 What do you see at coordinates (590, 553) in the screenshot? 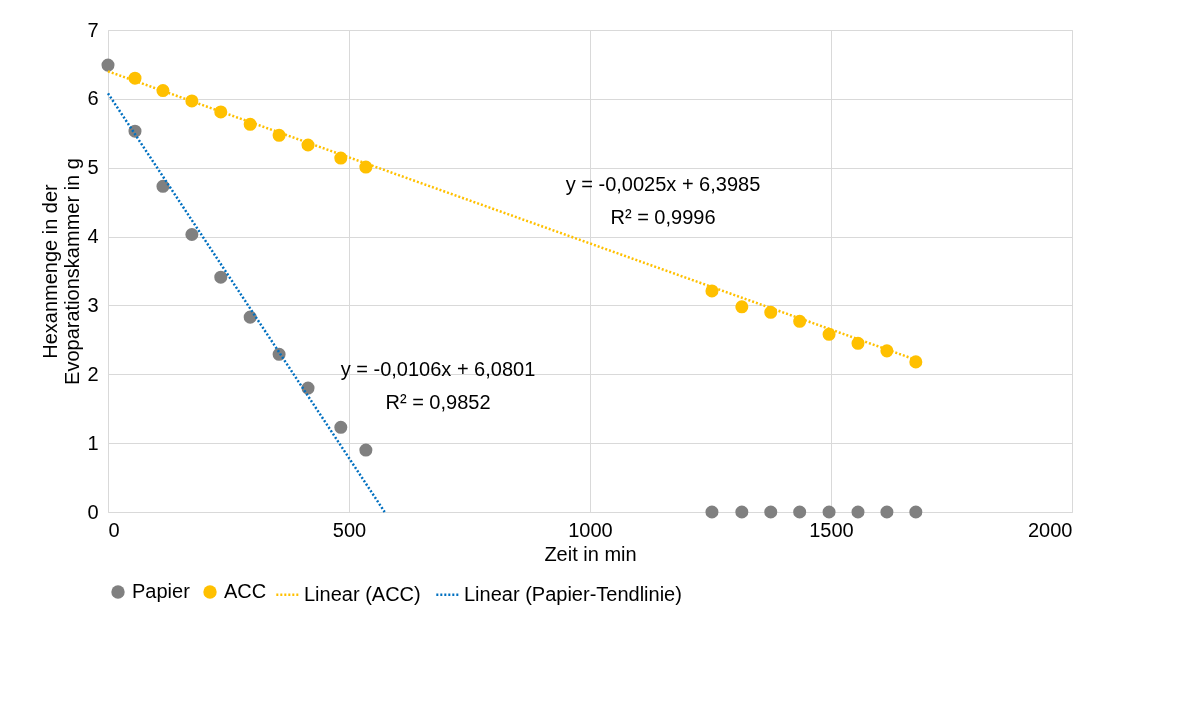
I see `x-axis-title: Zeit in min` at bounding box center [590, 553].